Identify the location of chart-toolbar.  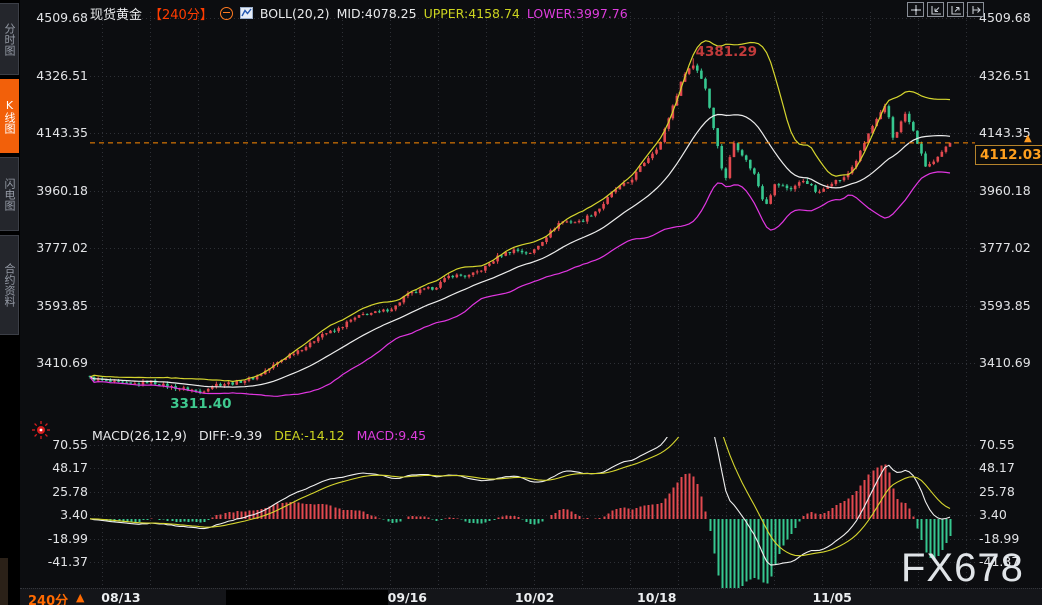
(945, 9).